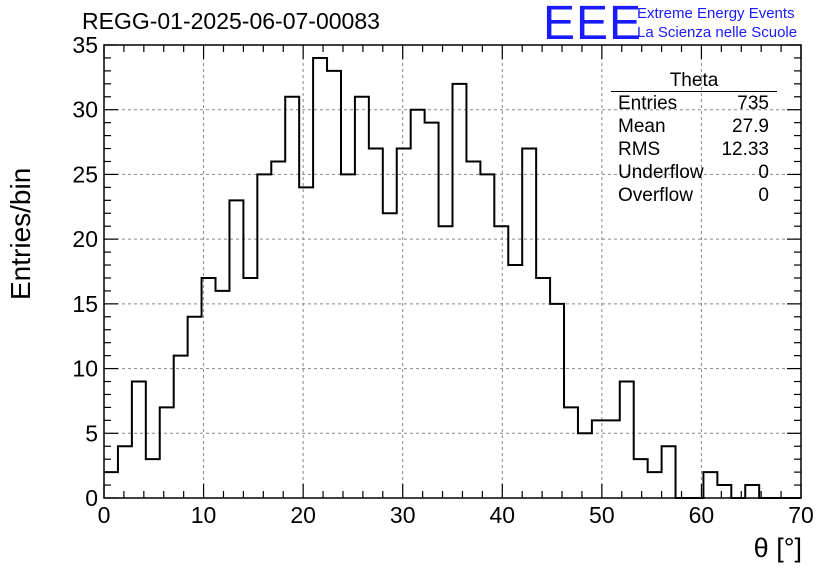 The height and width of the screenshot is (572, 836). Describe the element at coordinates (694, 126) in the screenshot. I see `stats-row-mean: Mean 27.9` at that location.